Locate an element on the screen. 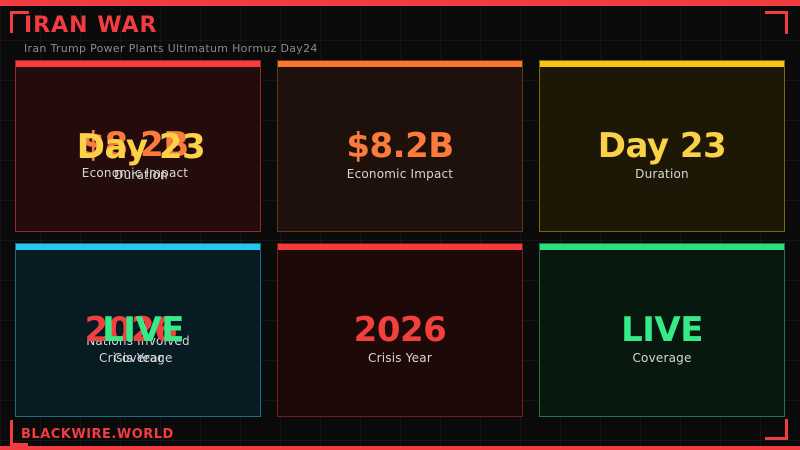 The height and width of the screenshot is (450, 800). card-body: Day 23 Duration is located at coordinates (662, 149).